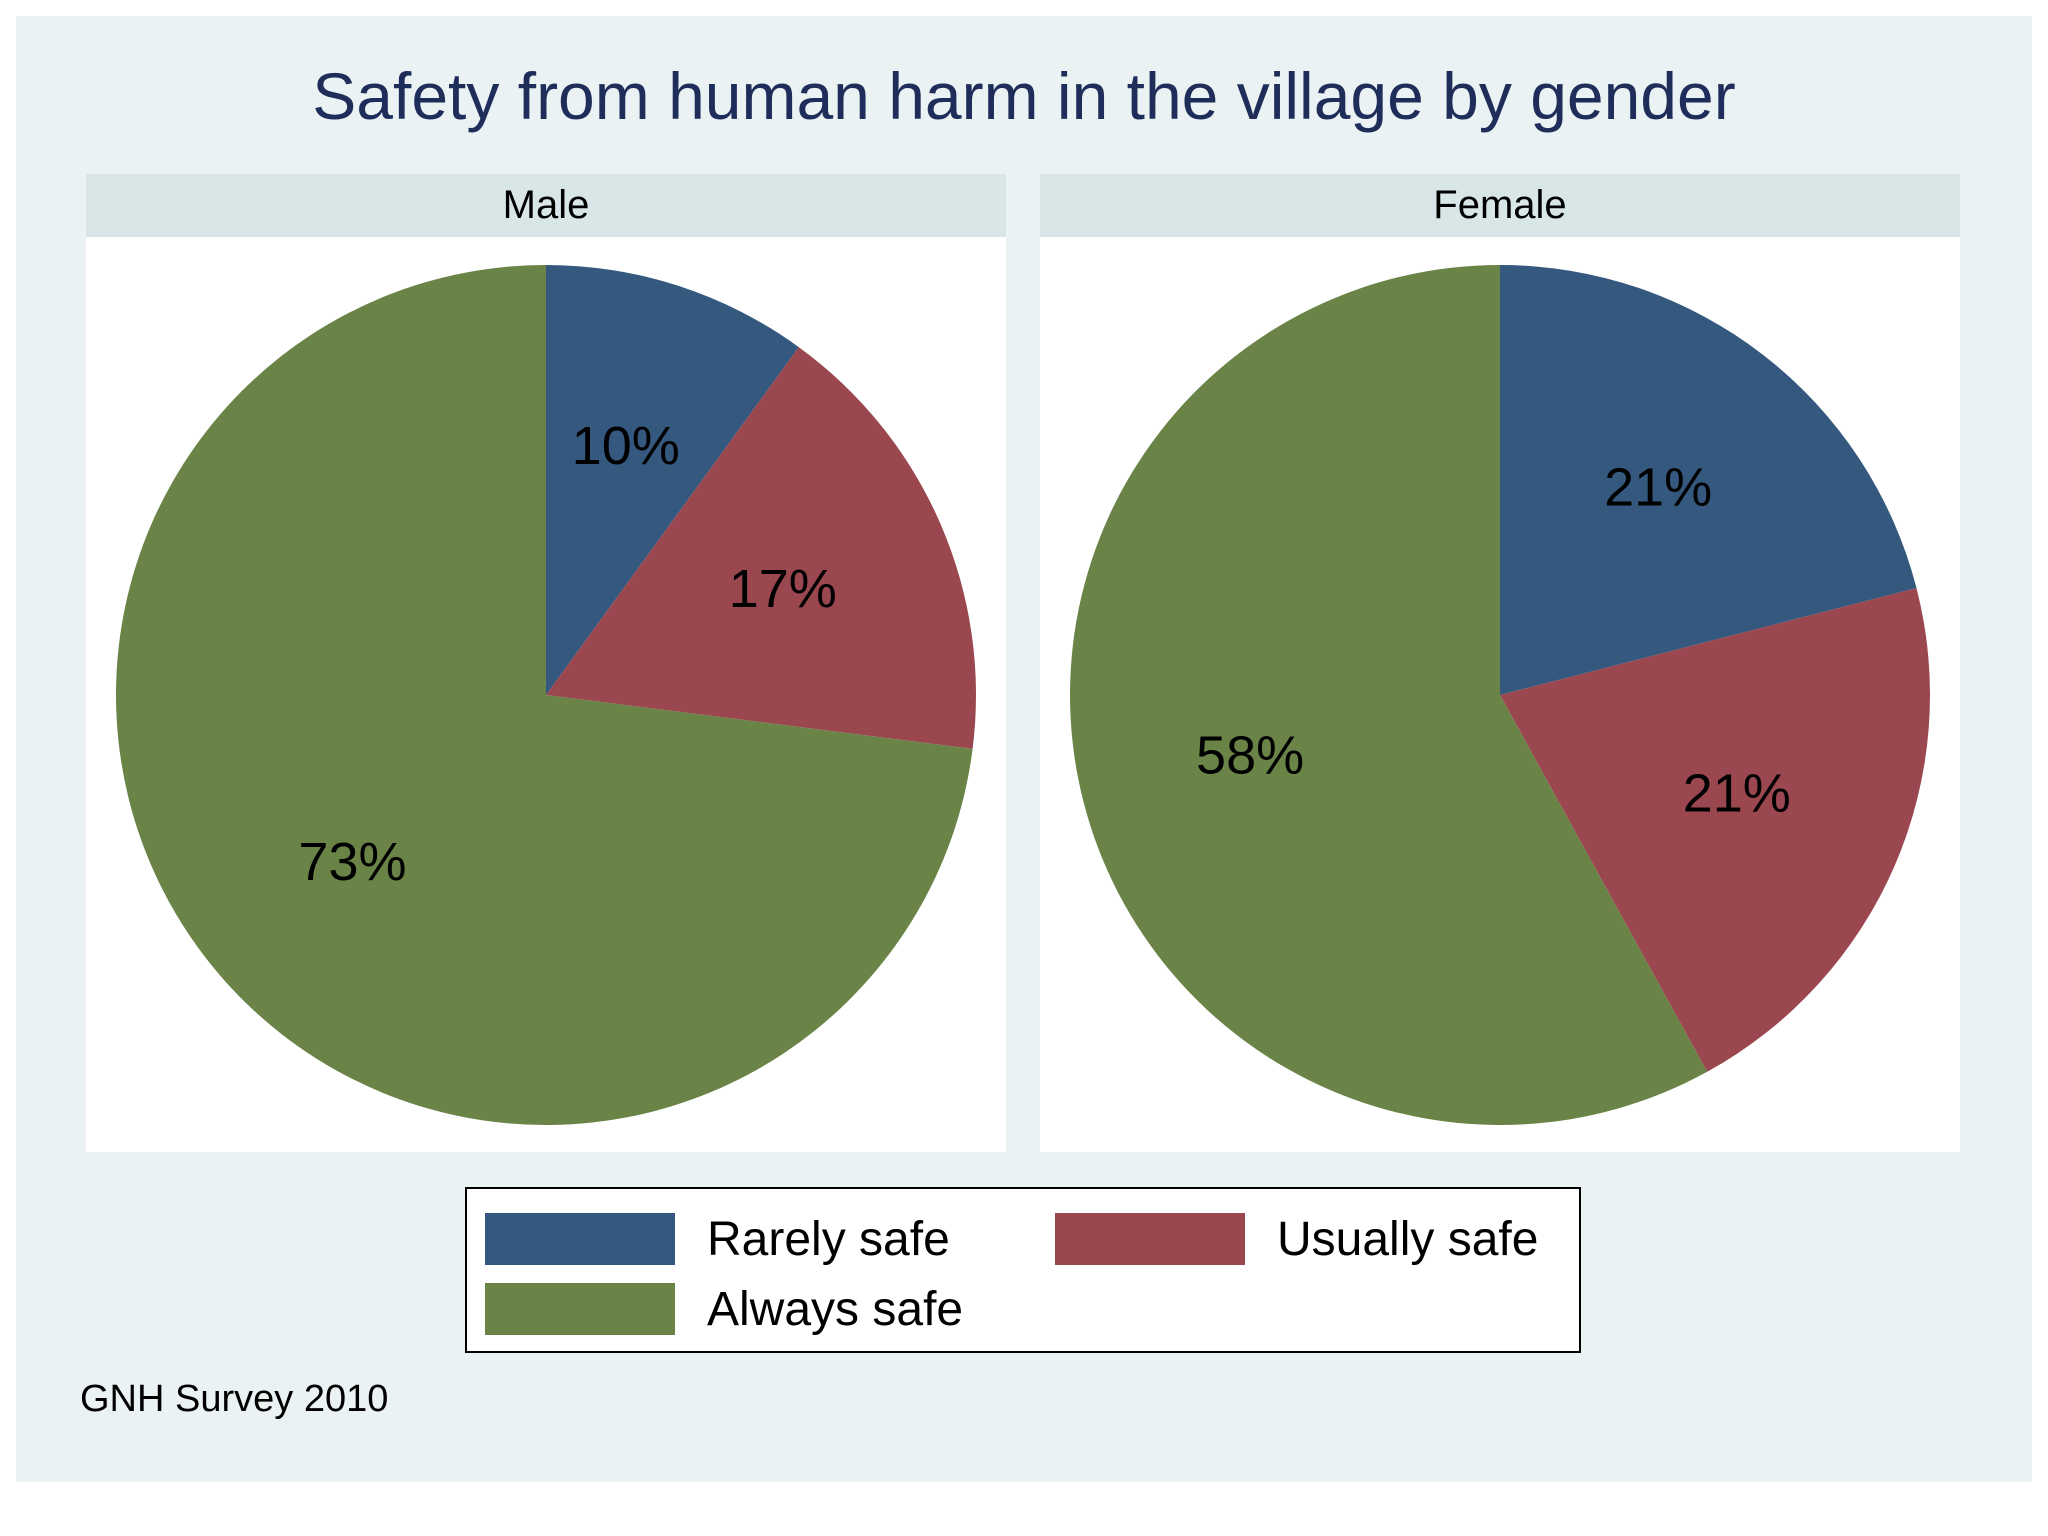  Describe the element at coordinates (1500, 205) in the screenshot. I see `panel-title-female: Female` at that location.